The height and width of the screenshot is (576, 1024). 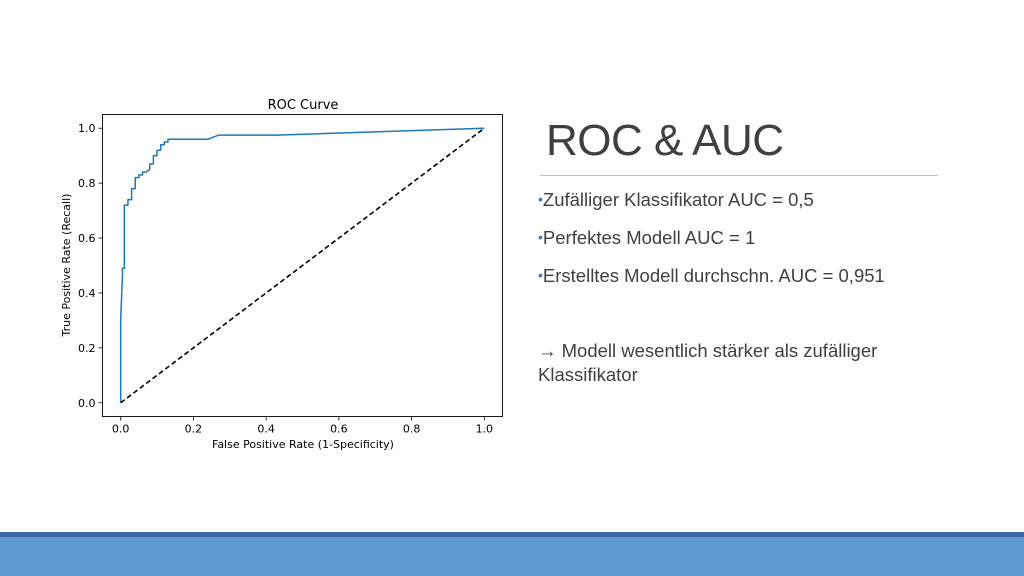 I want to click on y-axis-label: True Positive Rate (Recall), so click(x=66, y=266).